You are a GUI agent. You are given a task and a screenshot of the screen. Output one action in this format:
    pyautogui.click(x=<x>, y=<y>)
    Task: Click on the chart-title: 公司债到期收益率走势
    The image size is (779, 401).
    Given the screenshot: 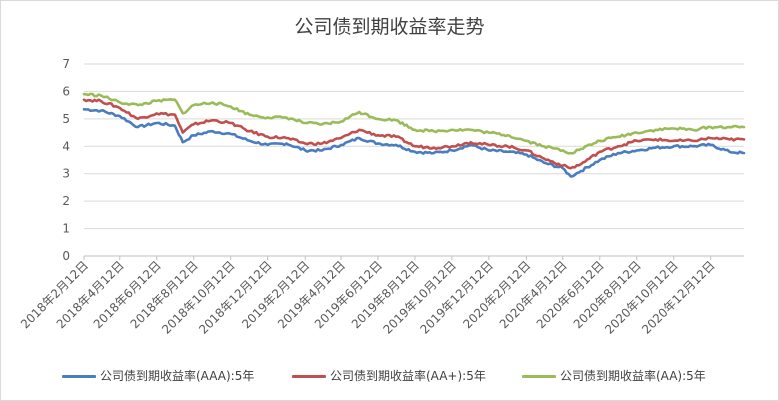 What is the action you would take?
    pyautogui.click(x=389, y=27)
    